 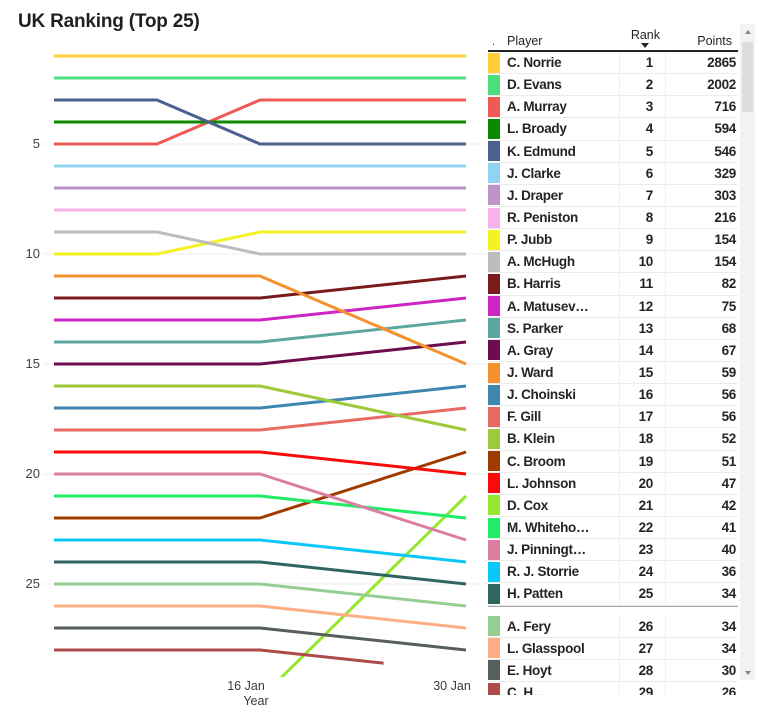 I want to click on table-row: R. J. Storrie 24 36, so click(x=613, y=572).